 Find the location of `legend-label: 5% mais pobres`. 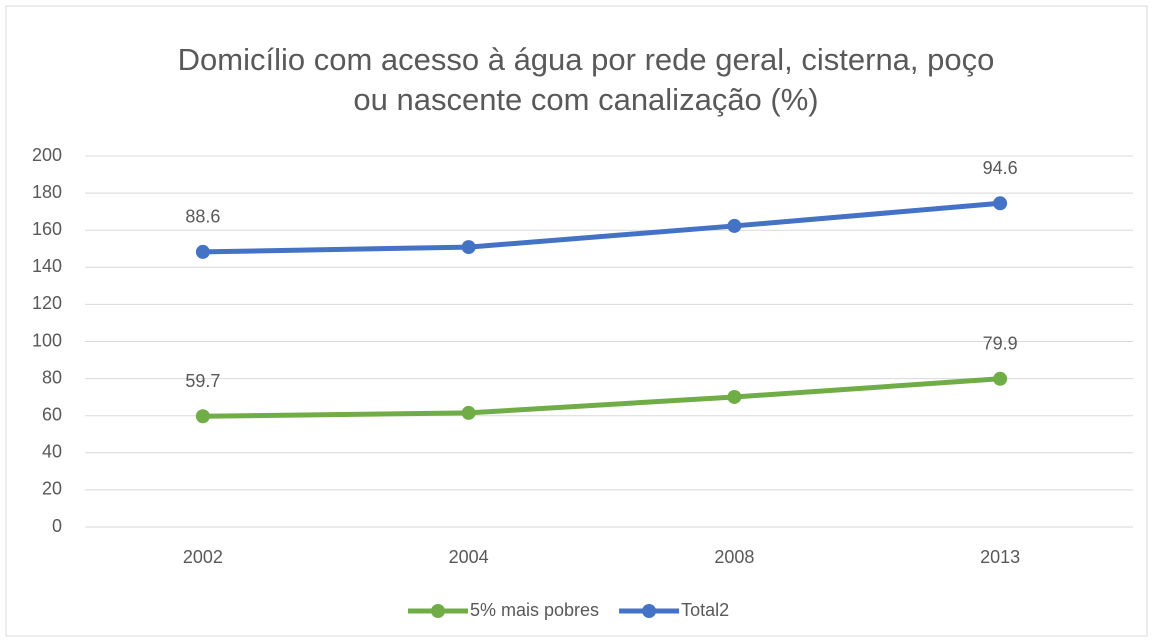

legend-label: 5% mais pobres is located at coordinates (534, 610).